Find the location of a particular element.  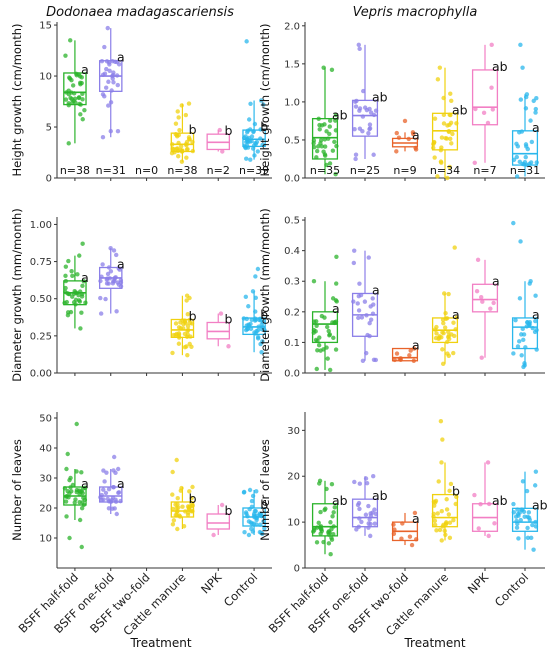

y-axis-label: Diameter growth (mm/month) is located at coordinates (265, 295).